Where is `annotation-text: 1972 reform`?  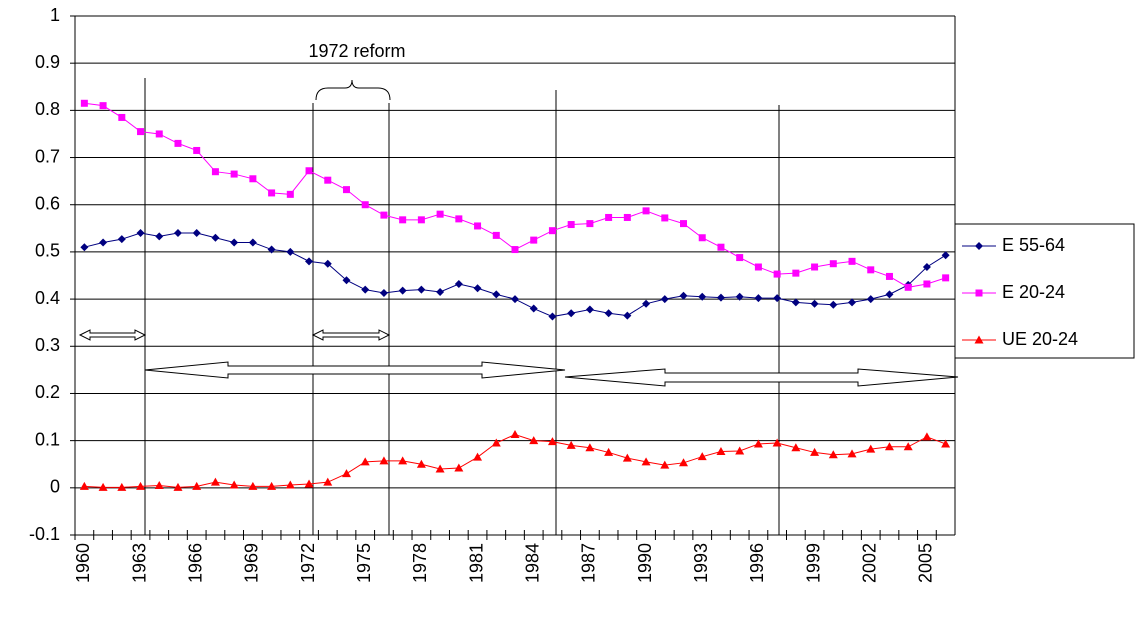
annotation-text: 1972 reform is located at coordinates (356, 51).